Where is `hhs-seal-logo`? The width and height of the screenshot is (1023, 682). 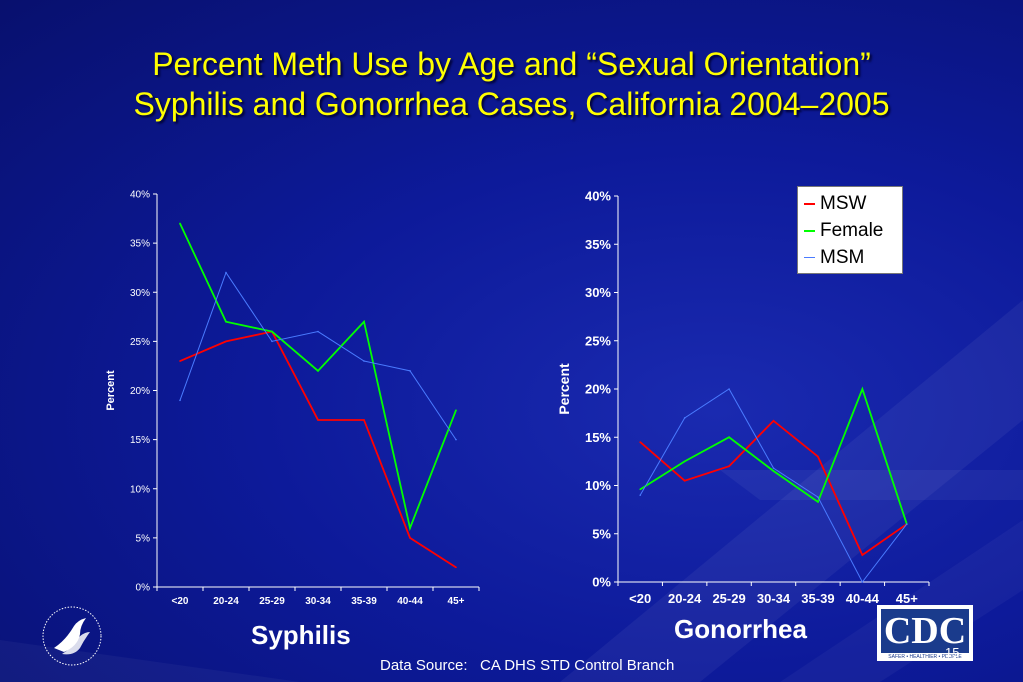 hhs-seal-logo is located at coordinates (72, 636).